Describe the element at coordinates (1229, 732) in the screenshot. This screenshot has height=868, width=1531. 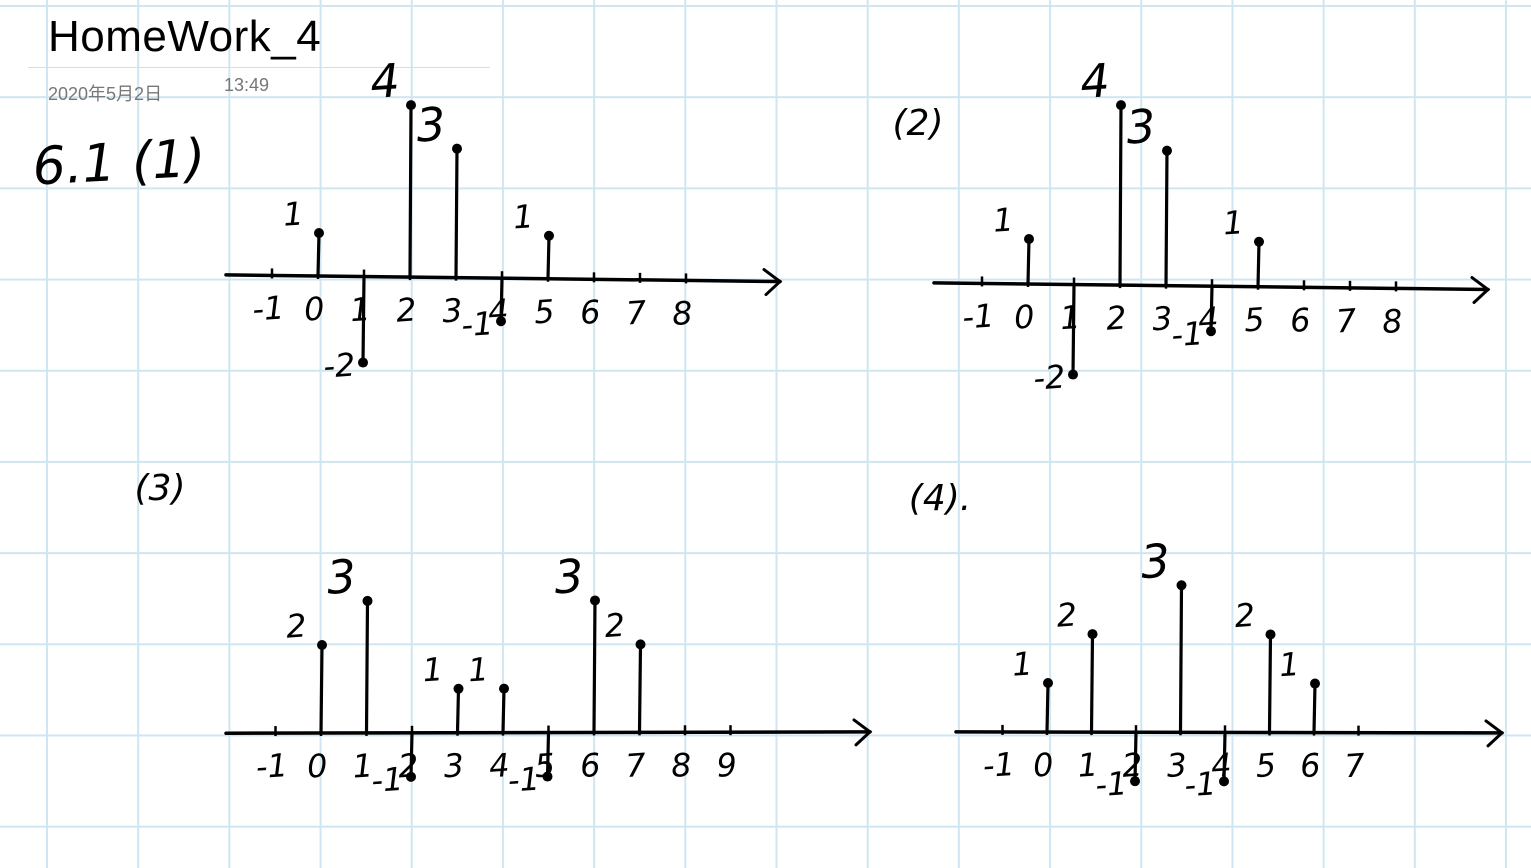
I see `n-axis` at that location.